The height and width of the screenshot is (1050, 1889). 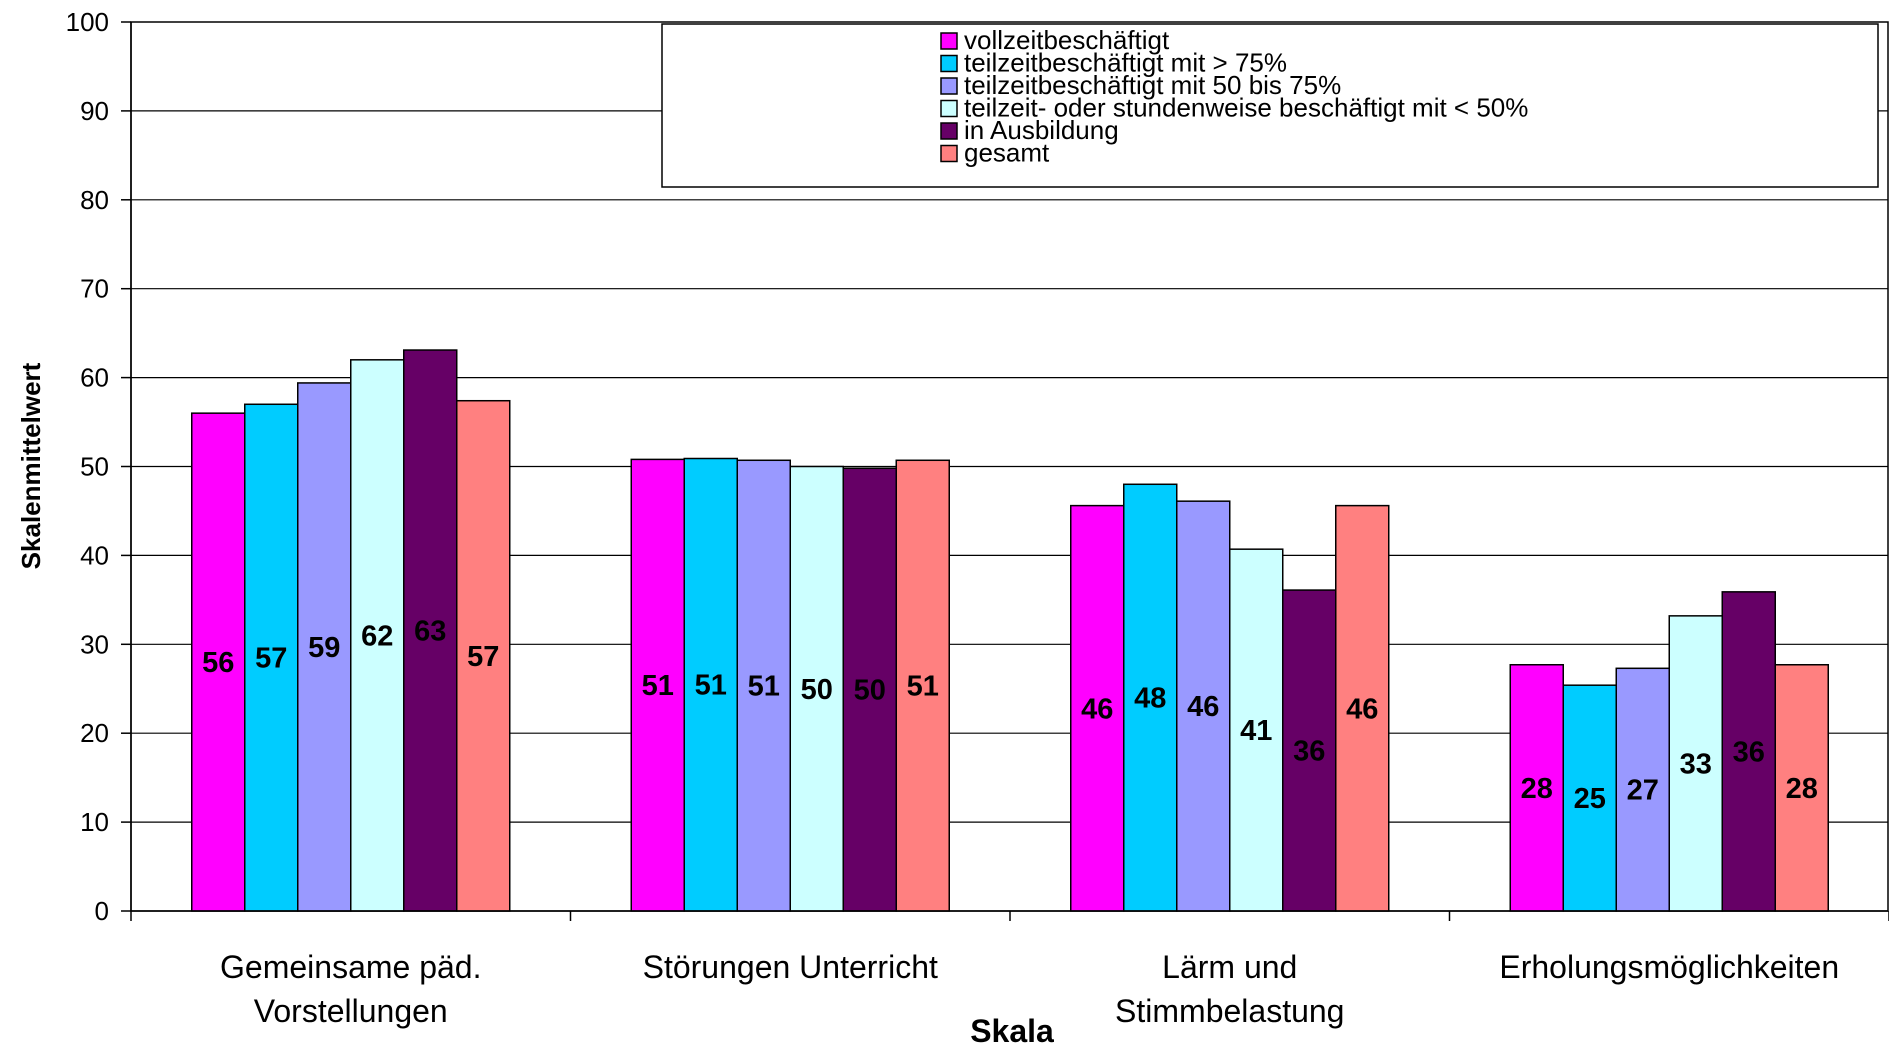 I want to click on data-label: 27, so click(x=1643, y=791).